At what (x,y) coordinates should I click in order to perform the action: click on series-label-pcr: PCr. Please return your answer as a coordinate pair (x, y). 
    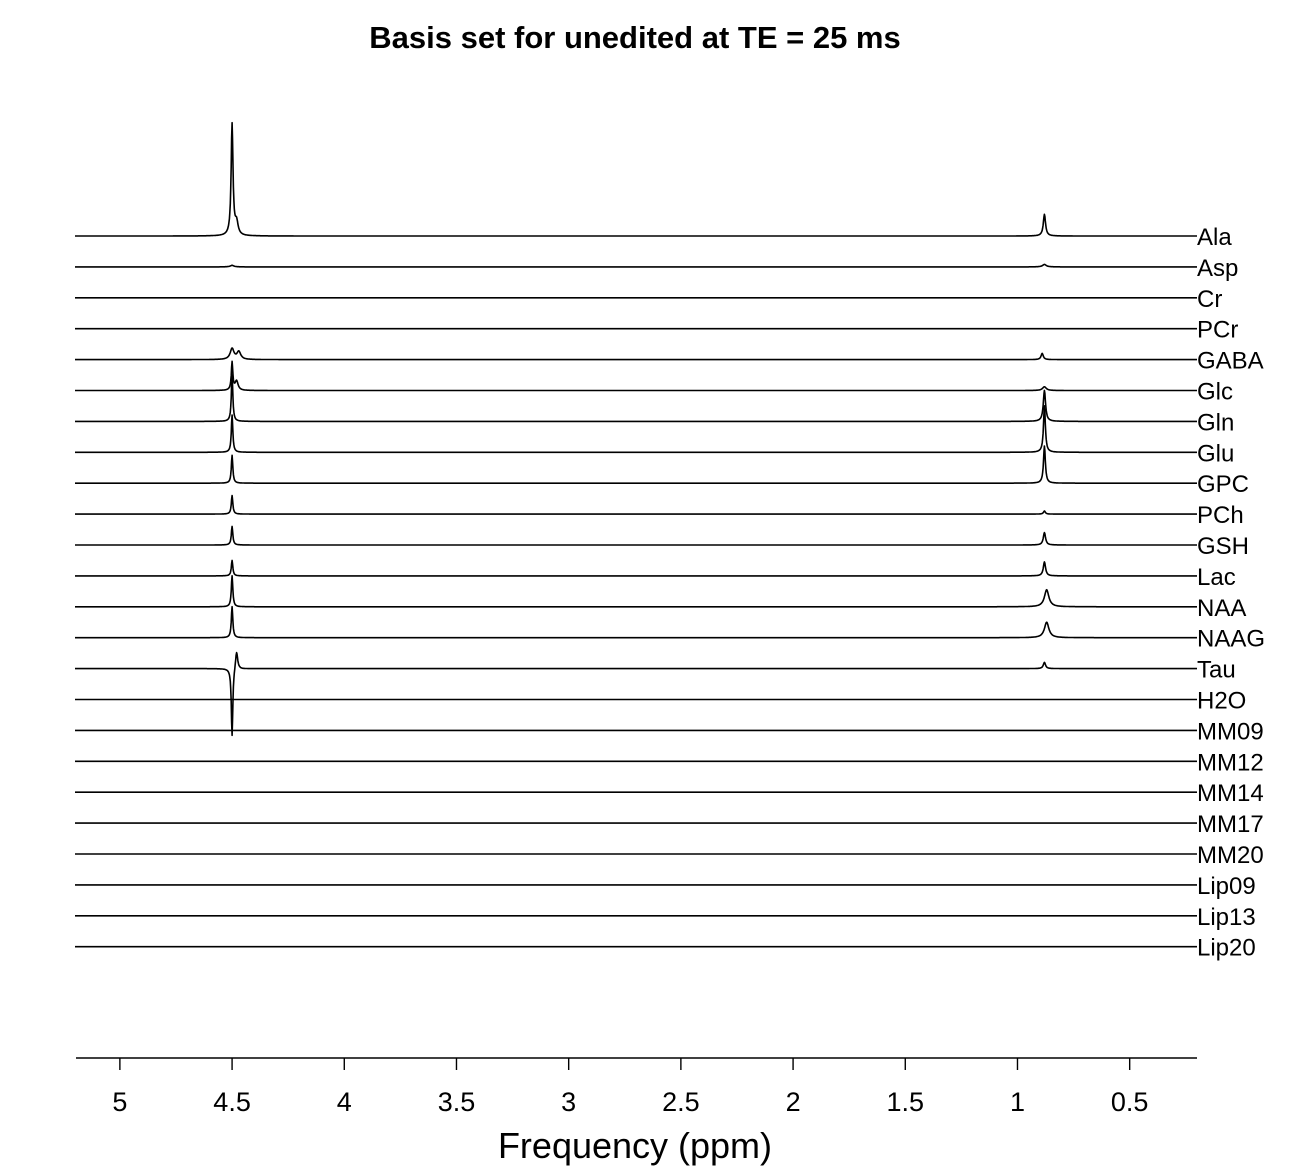
    Looking at the image, I should click on (1217, 330).